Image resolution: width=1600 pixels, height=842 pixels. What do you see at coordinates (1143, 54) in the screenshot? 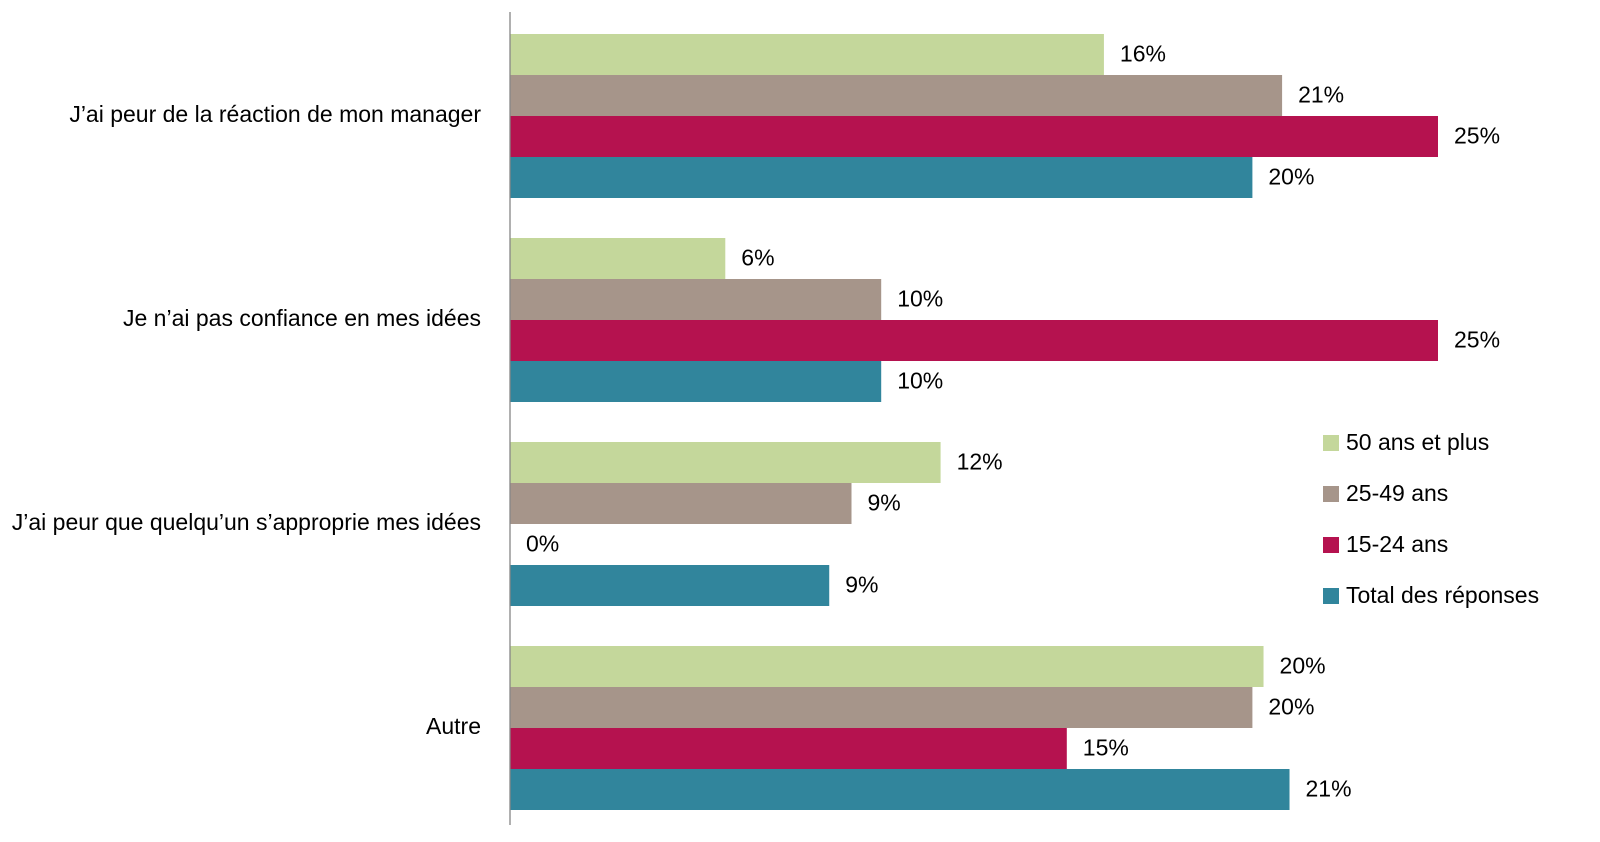
I see `data-label: 16%` at bounding box center [1143, 54].